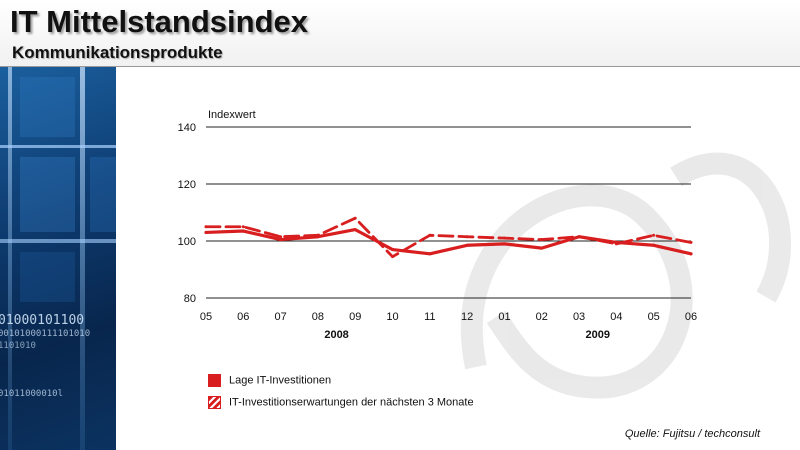 Image resolution: width=800 pixels, height=450 pixels. I want to click on y-tick-label: 80, so click(190, 299).